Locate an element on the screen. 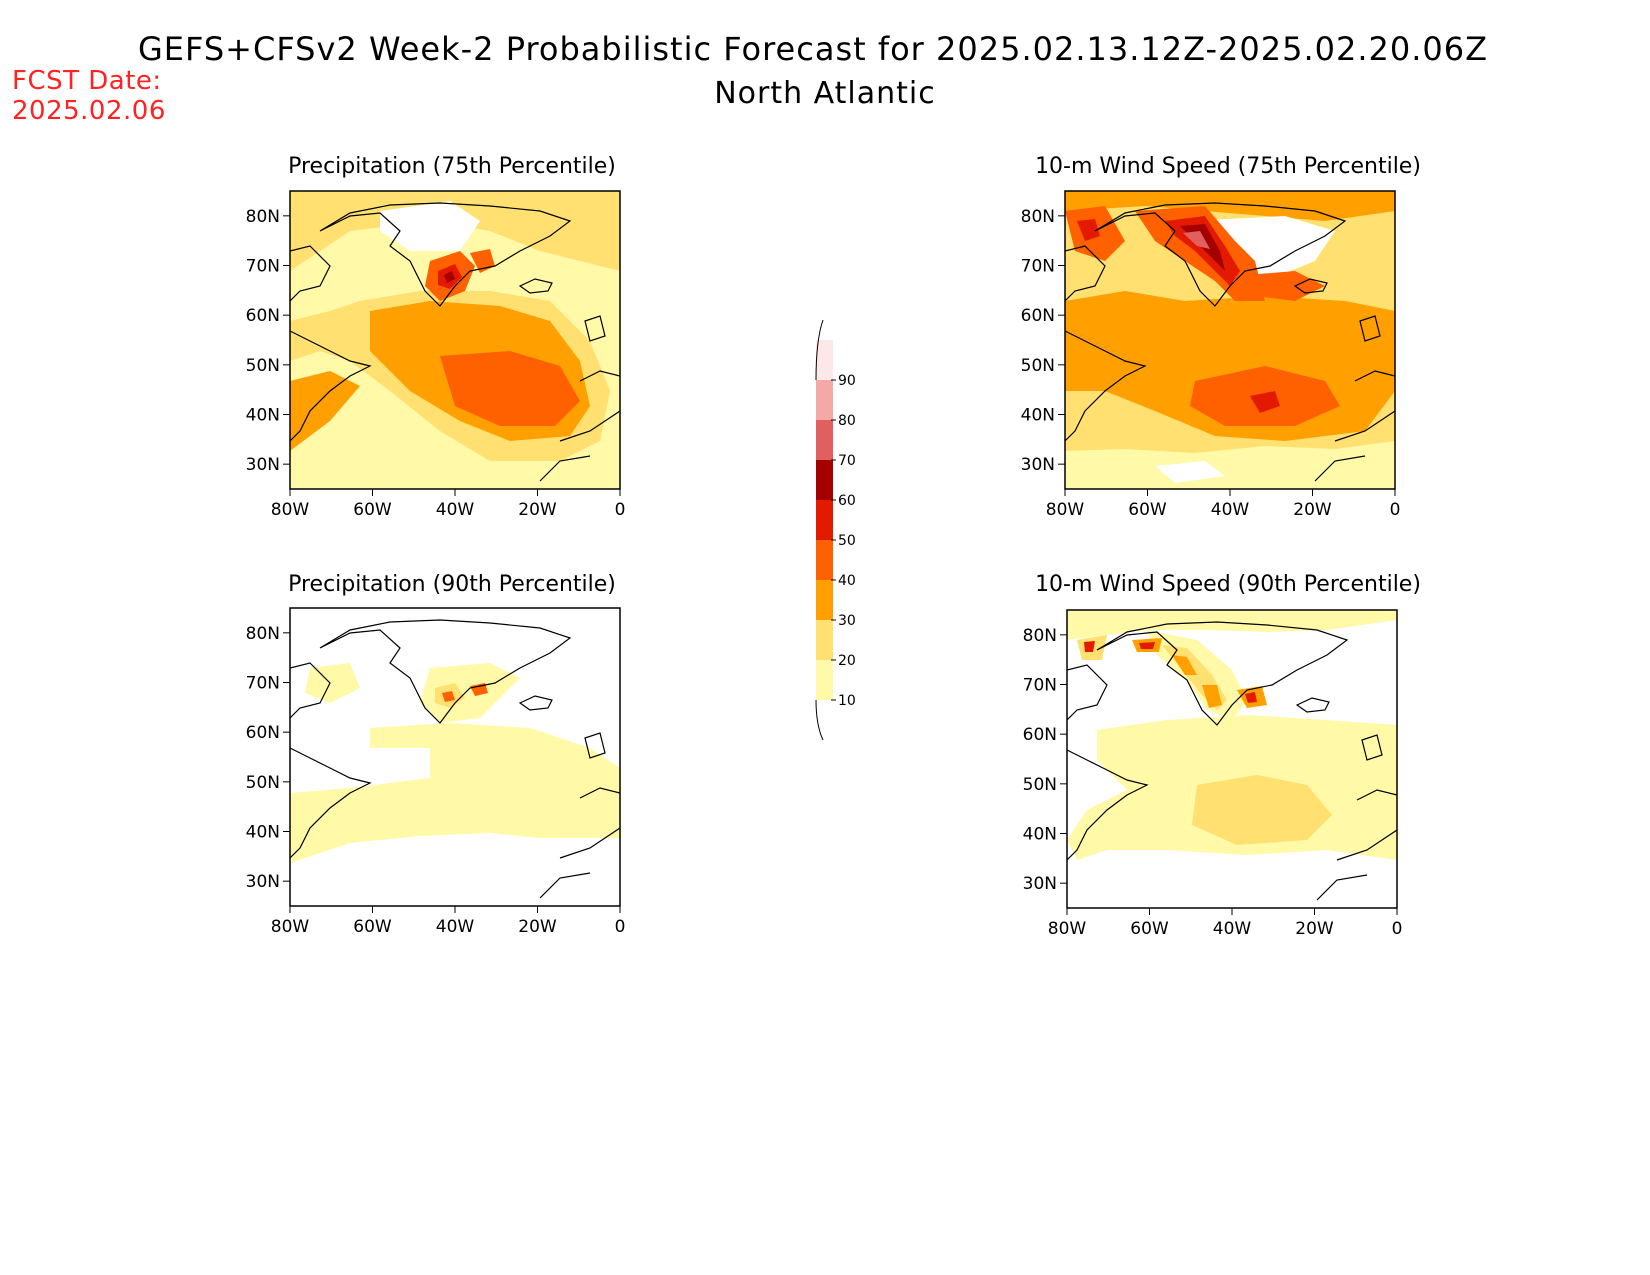  panel-precip-90: Precipitation (90th Percentile) is located at coordinates (454, 739).